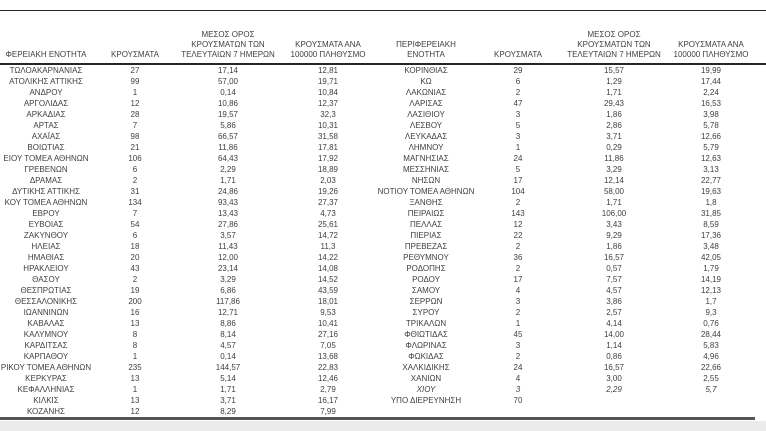 This screenshot has height=431, width=766. I want to click on region-name: ΜΕΣΣΗΝΙΑΣ, so click(426, 169).